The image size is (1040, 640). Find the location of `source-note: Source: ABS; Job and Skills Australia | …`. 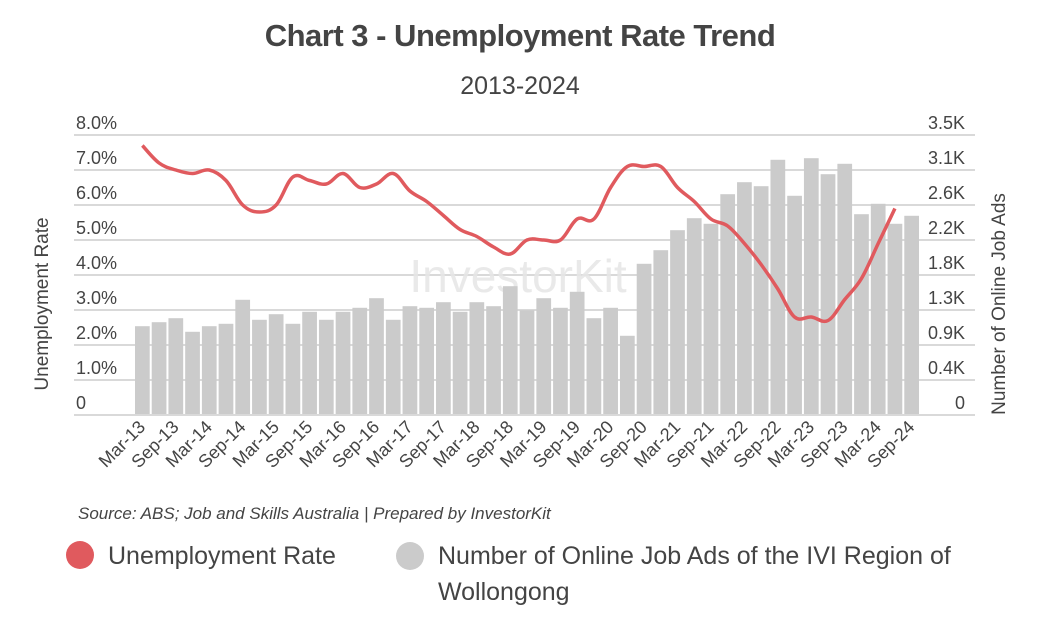

source-note: Source: ABS; Job and Skills Australia | … is located at coordinates (314, 513).